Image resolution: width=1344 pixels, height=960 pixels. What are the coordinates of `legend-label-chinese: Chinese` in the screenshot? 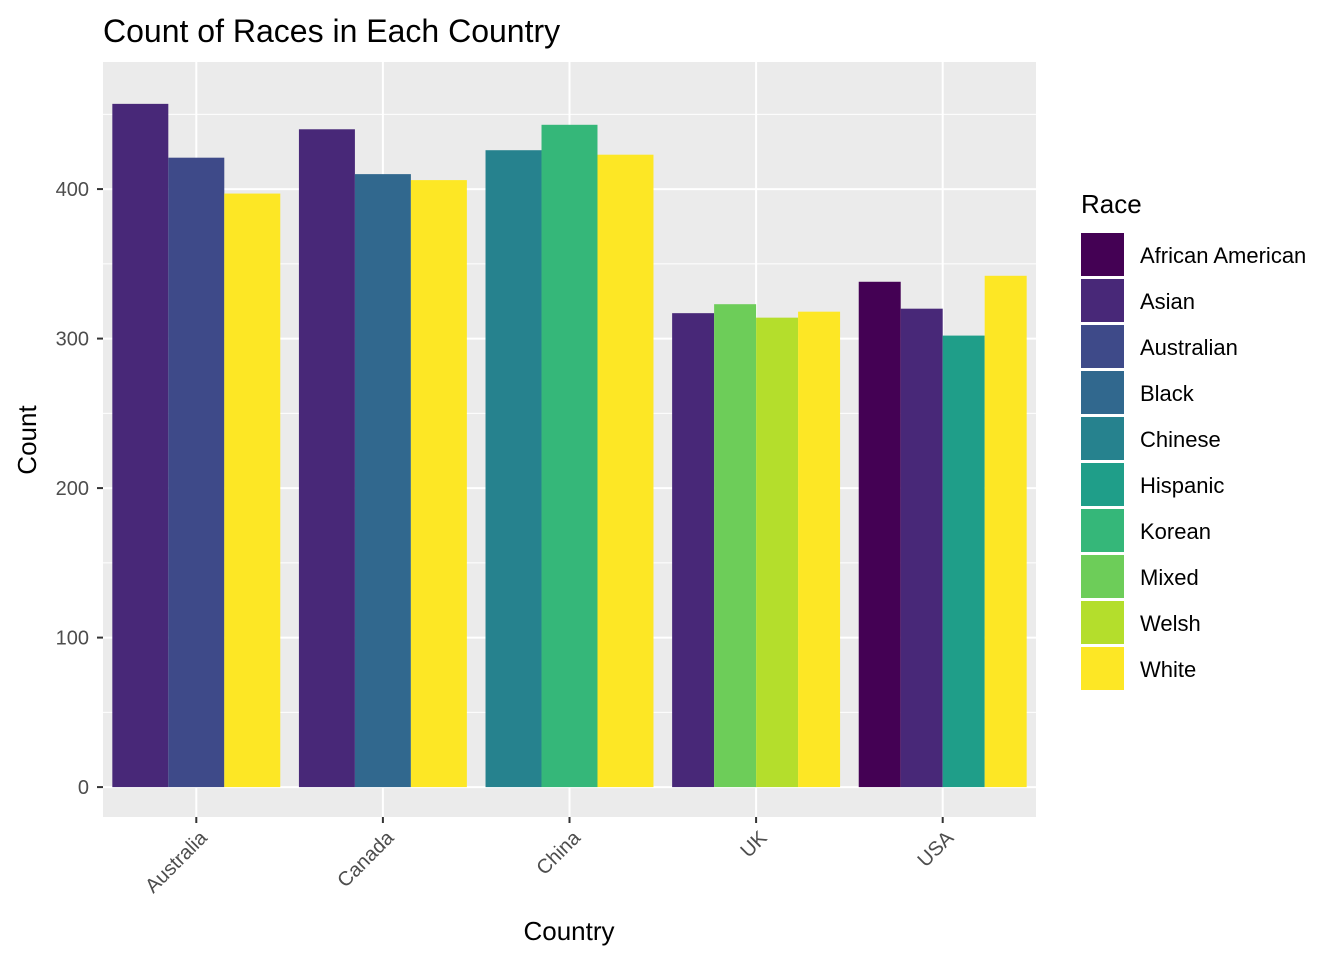 It's located at (1180, 439).